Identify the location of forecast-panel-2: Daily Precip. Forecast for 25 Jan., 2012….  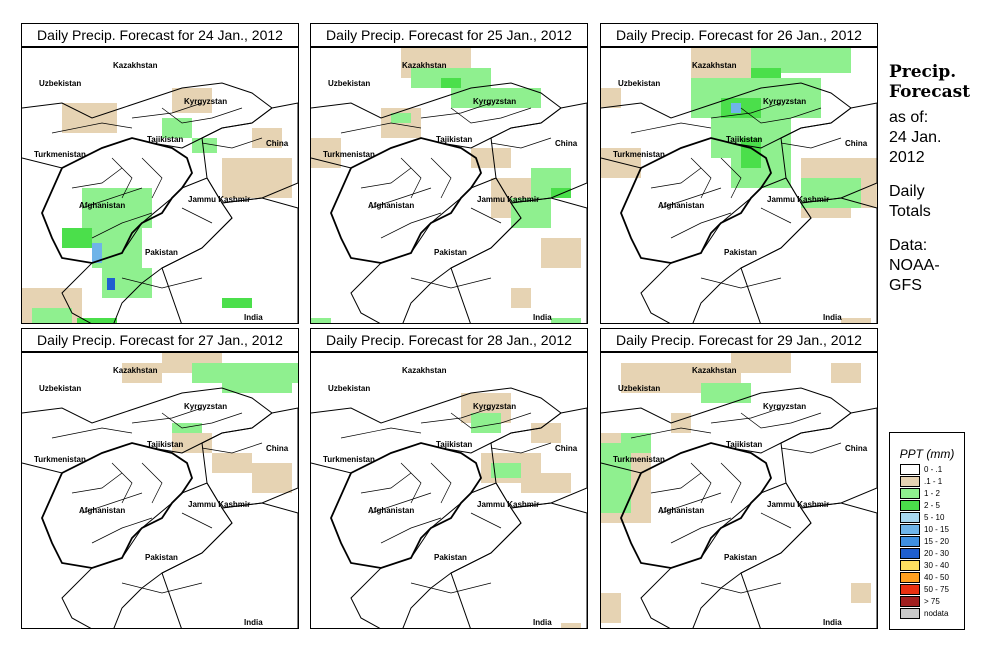
(449, 174).